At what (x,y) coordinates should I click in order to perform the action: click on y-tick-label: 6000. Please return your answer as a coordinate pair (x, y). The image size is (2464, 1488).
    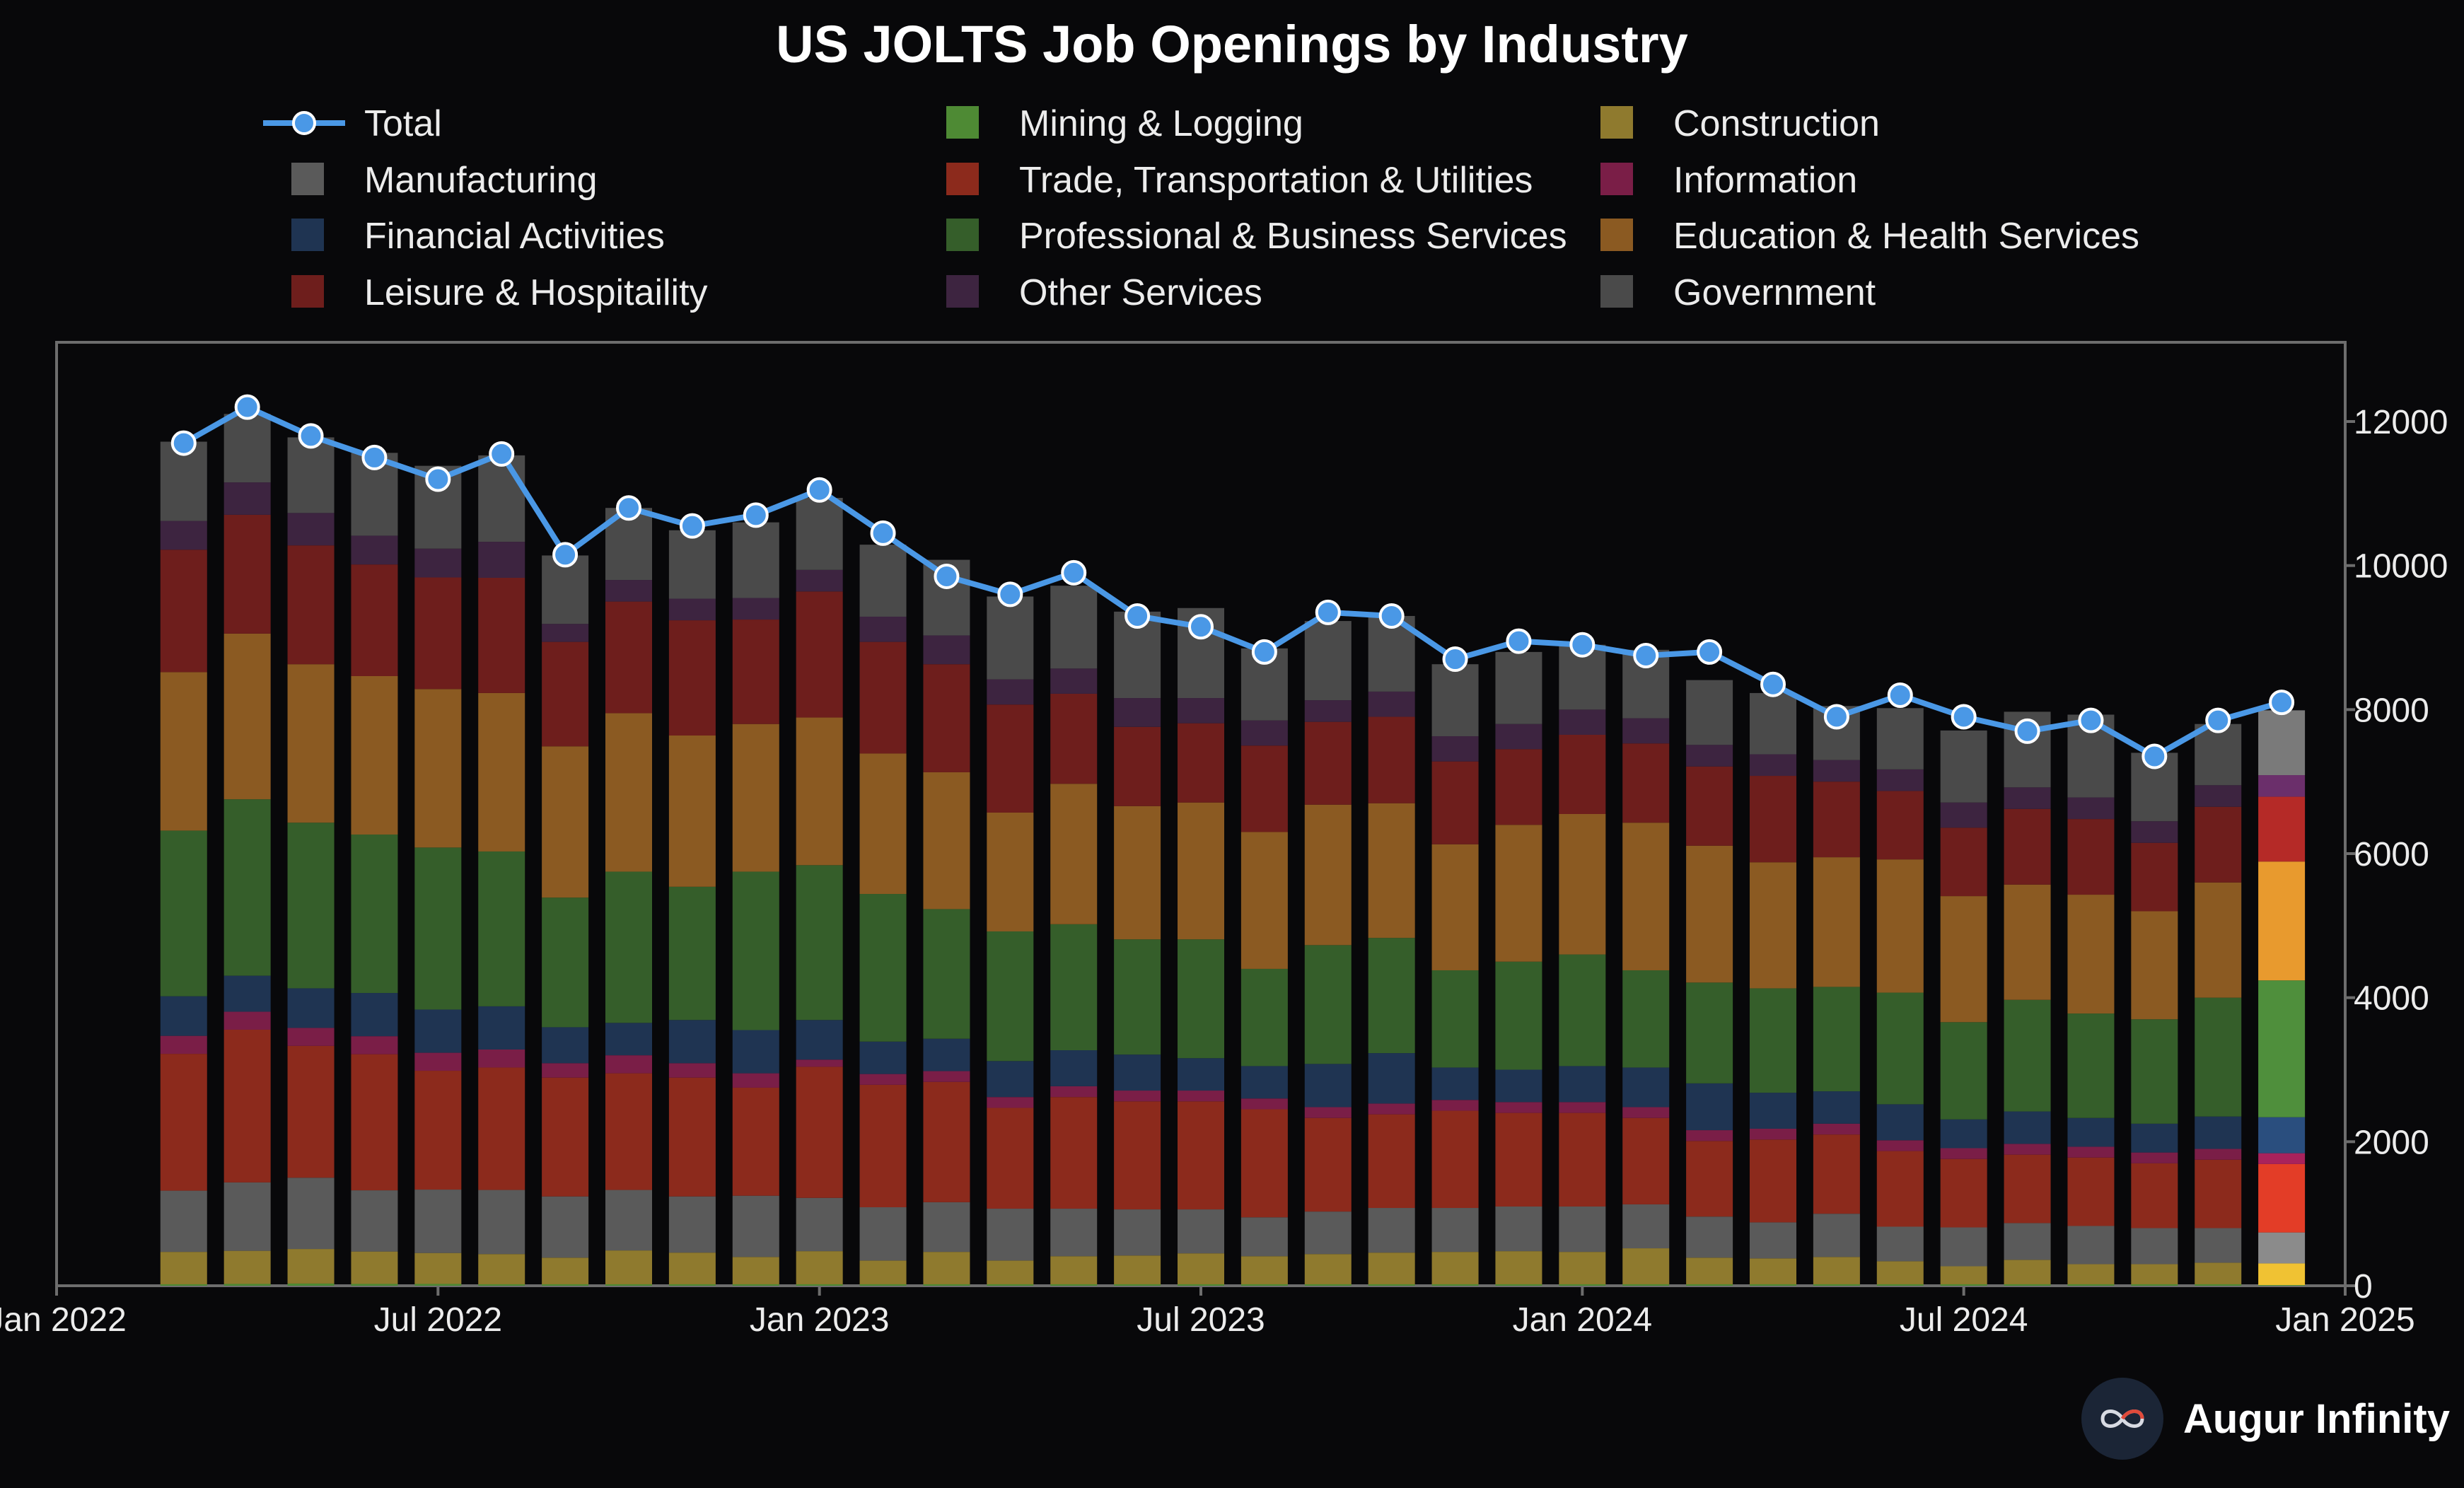
    Looking at the image, I should click on (2391, 855).